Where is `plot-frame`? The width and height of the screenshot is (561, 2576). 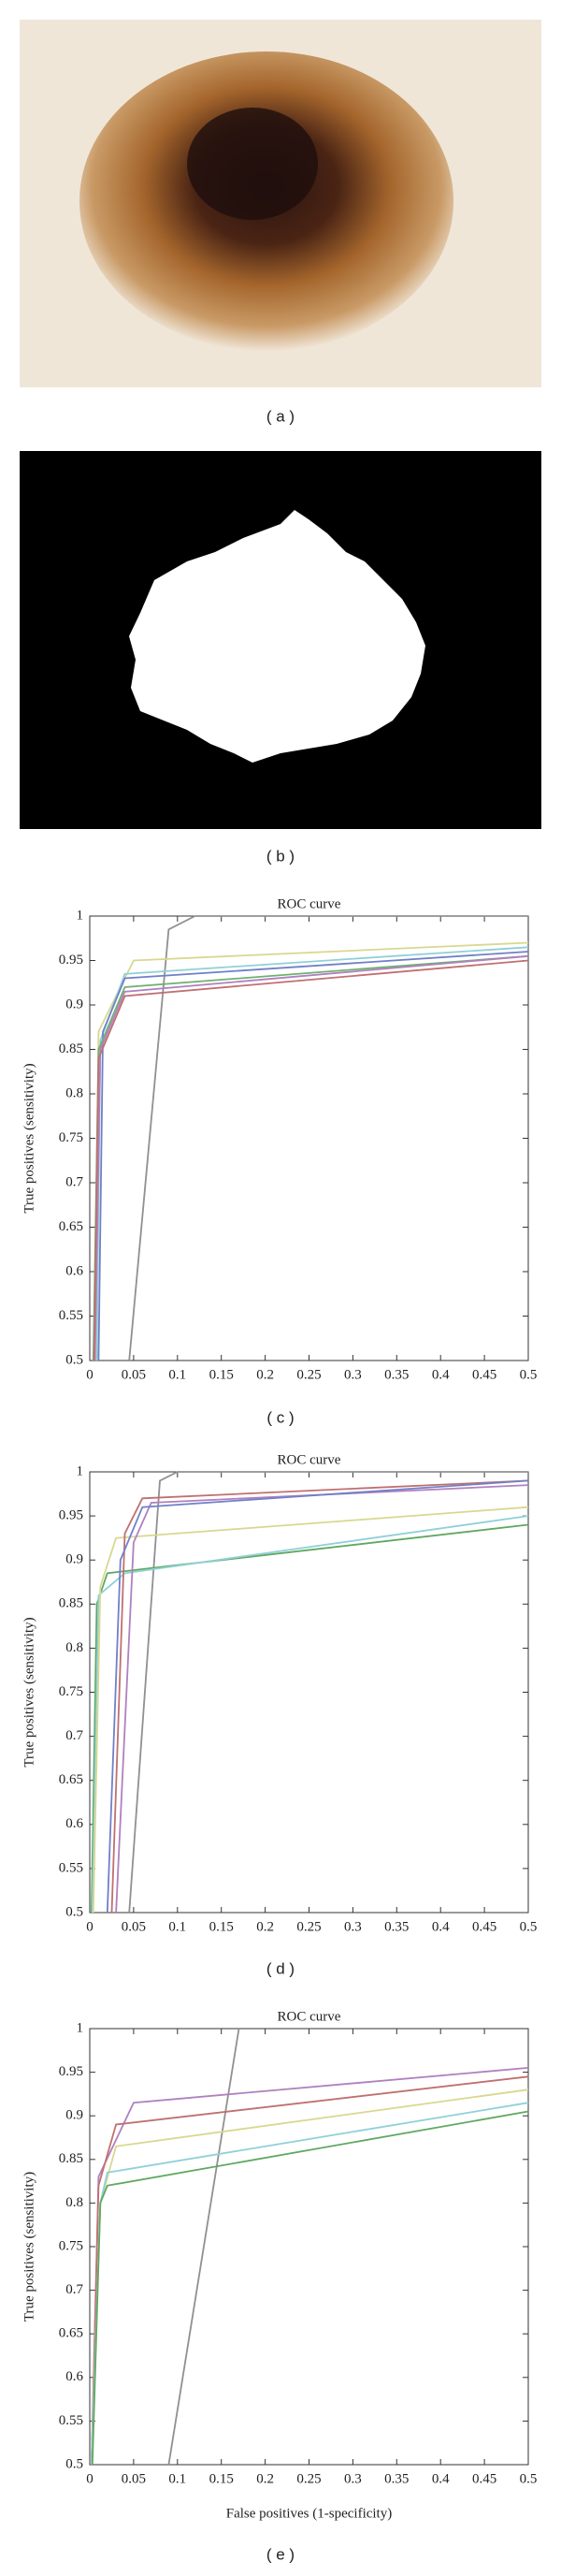
plot-frame is located at coordinates (309, 1138).